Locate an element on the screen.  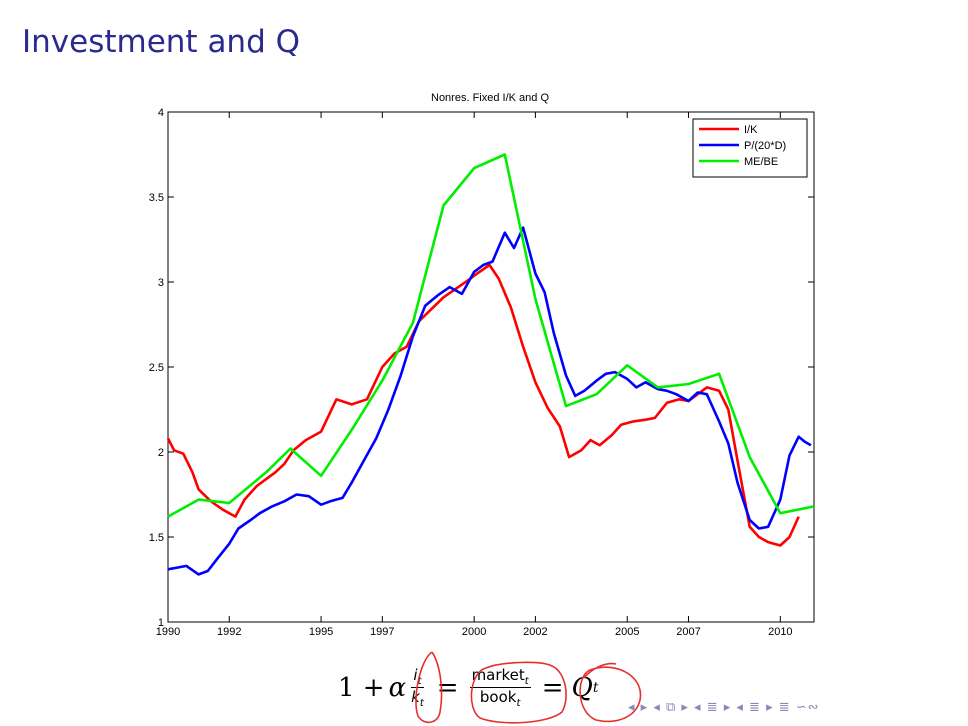
equation-q: Q is located at coordinates (582, 687).